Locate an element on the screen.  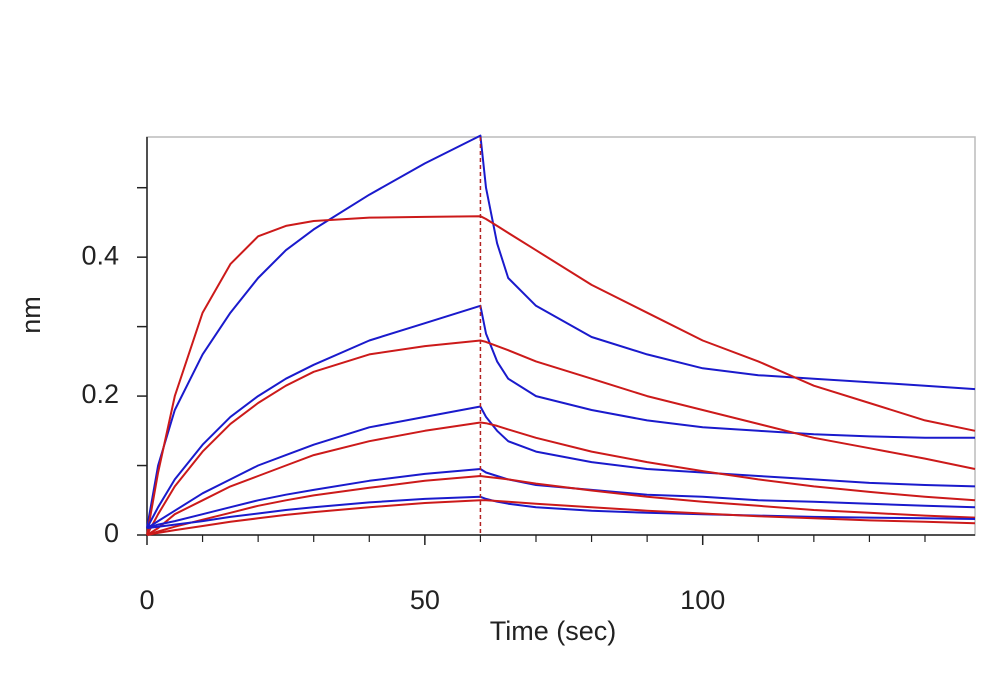
x-tick-label: 100 is located at coordinates (702, 600).